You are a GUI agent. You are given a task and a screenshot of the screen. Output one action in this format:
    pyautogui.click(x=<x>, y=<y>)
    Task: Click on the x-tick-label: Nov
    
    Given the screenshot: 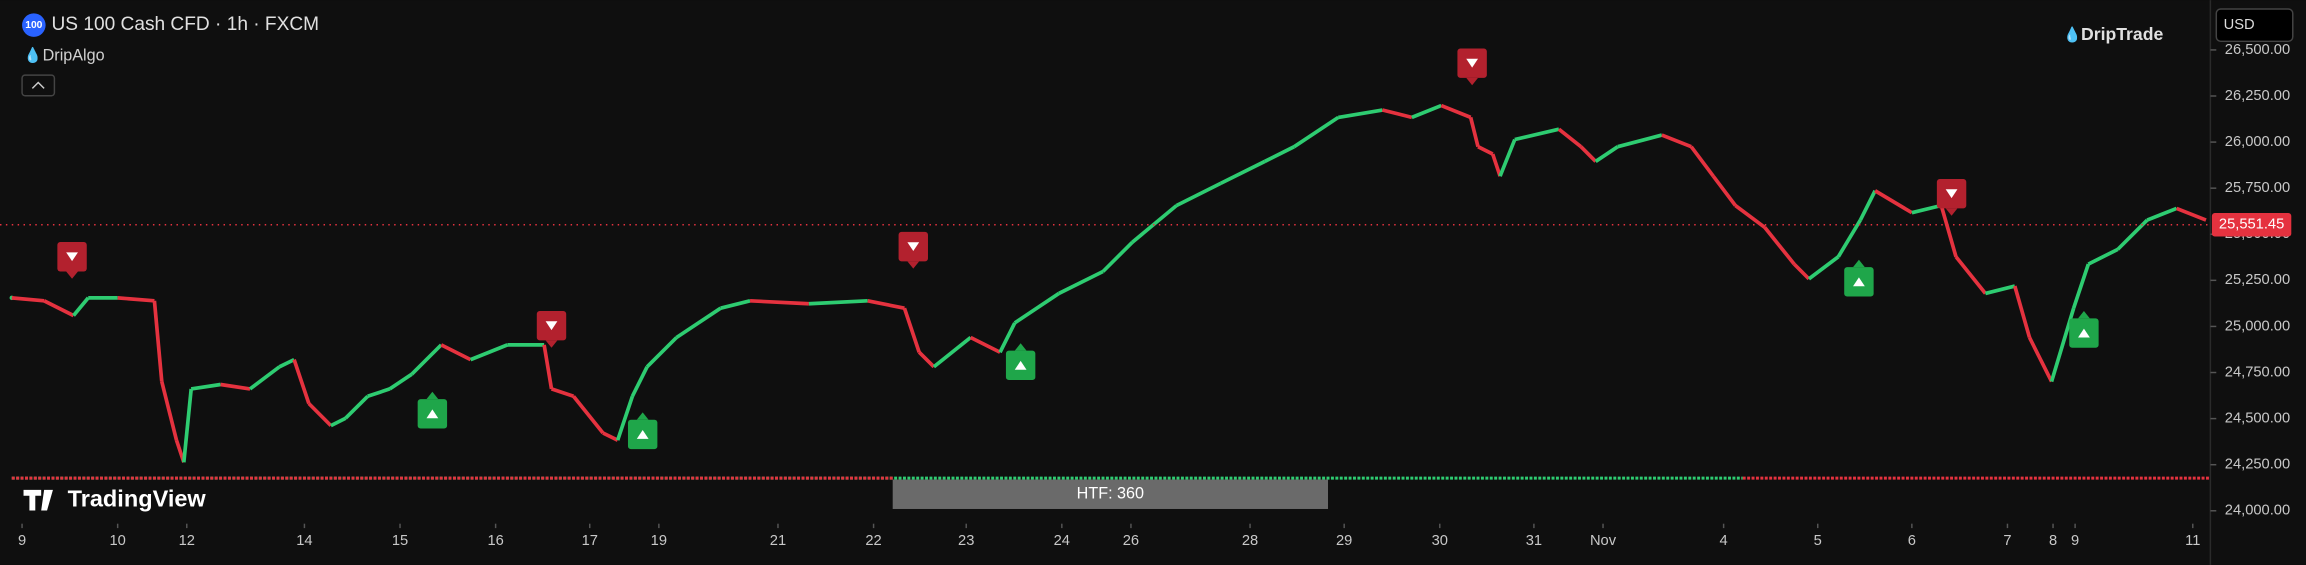 What is the action you would take?
    pyautogui.click(x=1603, y=541)
    